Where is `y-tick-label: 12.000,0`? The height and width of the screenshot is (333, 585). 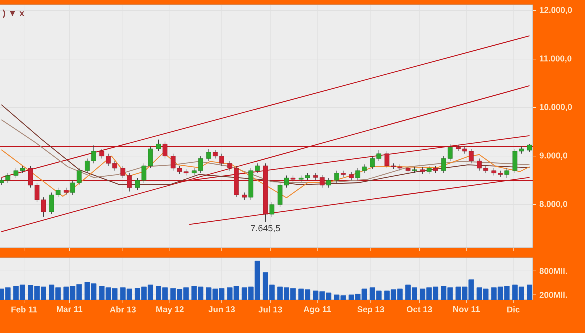 y-tick-label: 12.000,0 is located at coordinates (556, 10).